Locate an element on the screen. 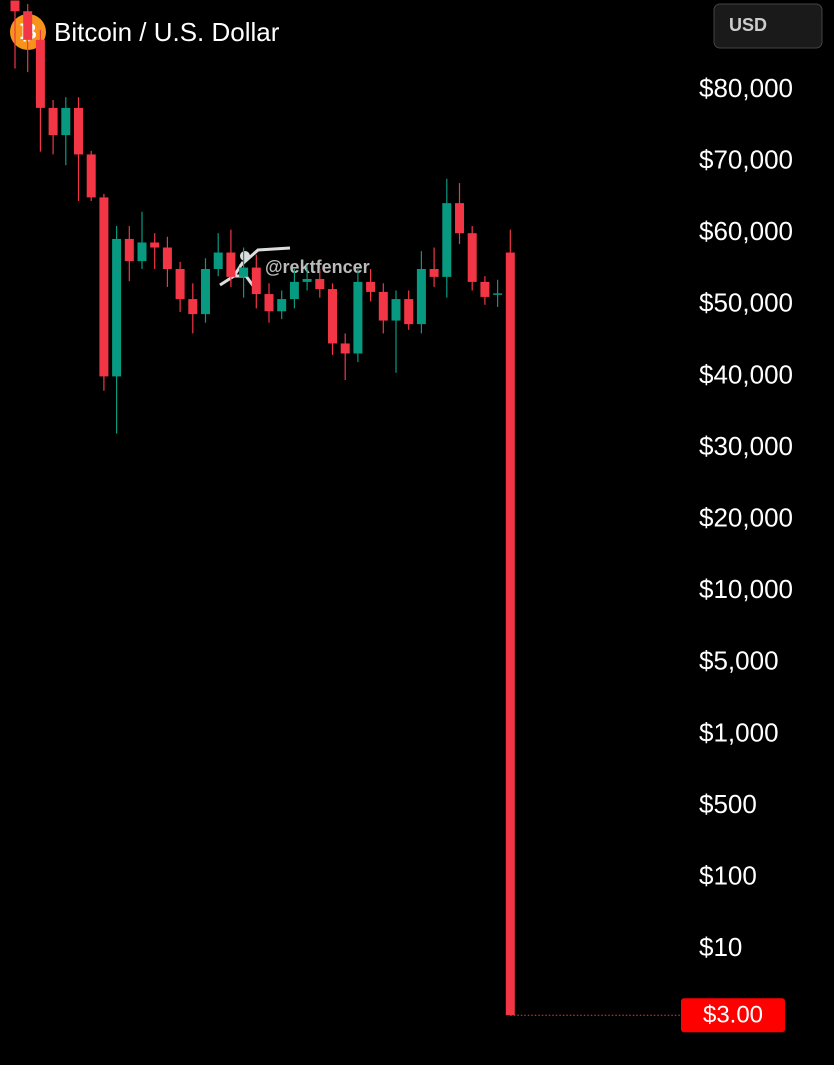  y-tick-label: $1,000 is located at coordinates (739, 732).